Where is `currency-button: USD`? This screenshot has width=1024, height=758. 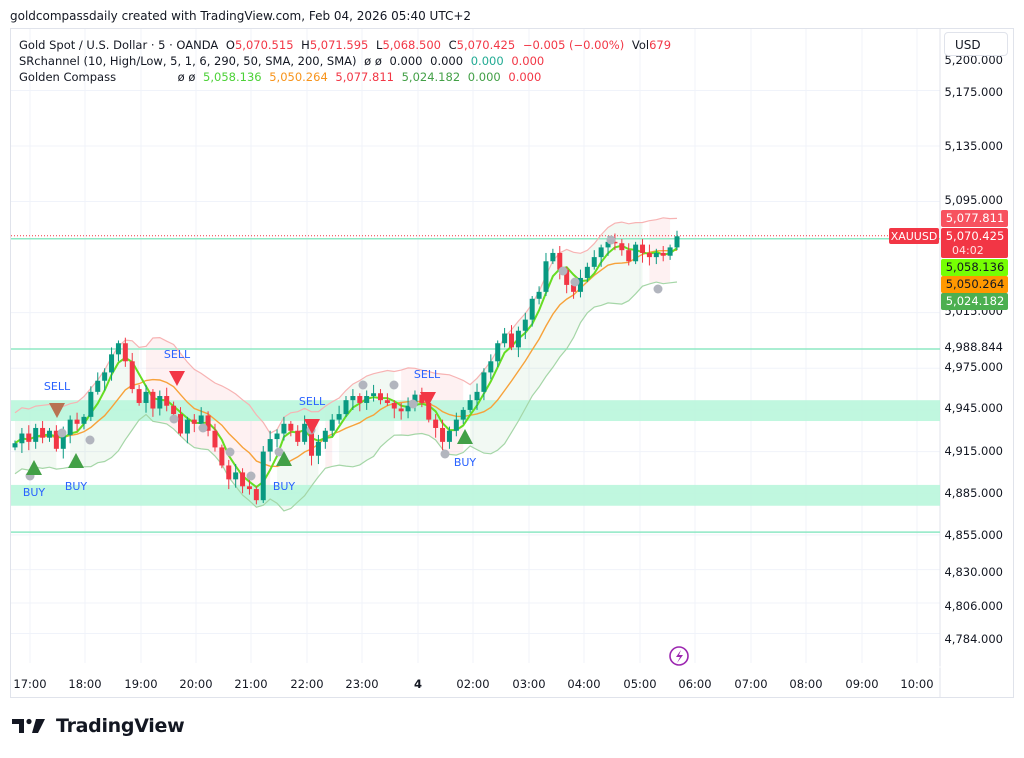
currency-button: USD is located at coordinates (976, 44).